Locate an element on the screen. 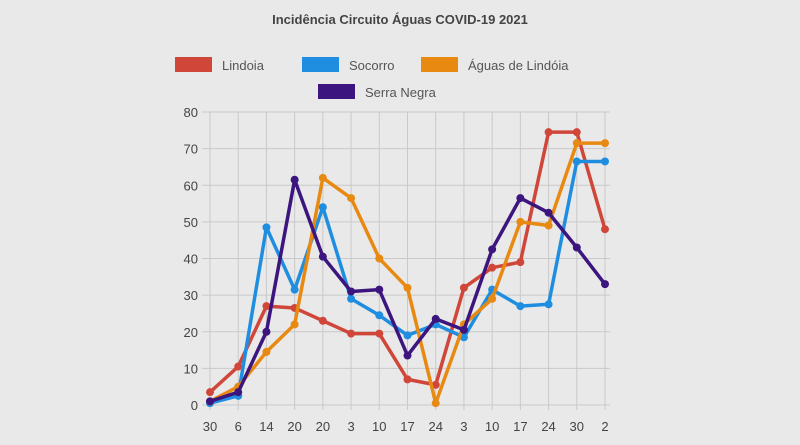 This screenshot has width=800, height=445. x-tick-label: 14 is located at coordinates (266, 426).